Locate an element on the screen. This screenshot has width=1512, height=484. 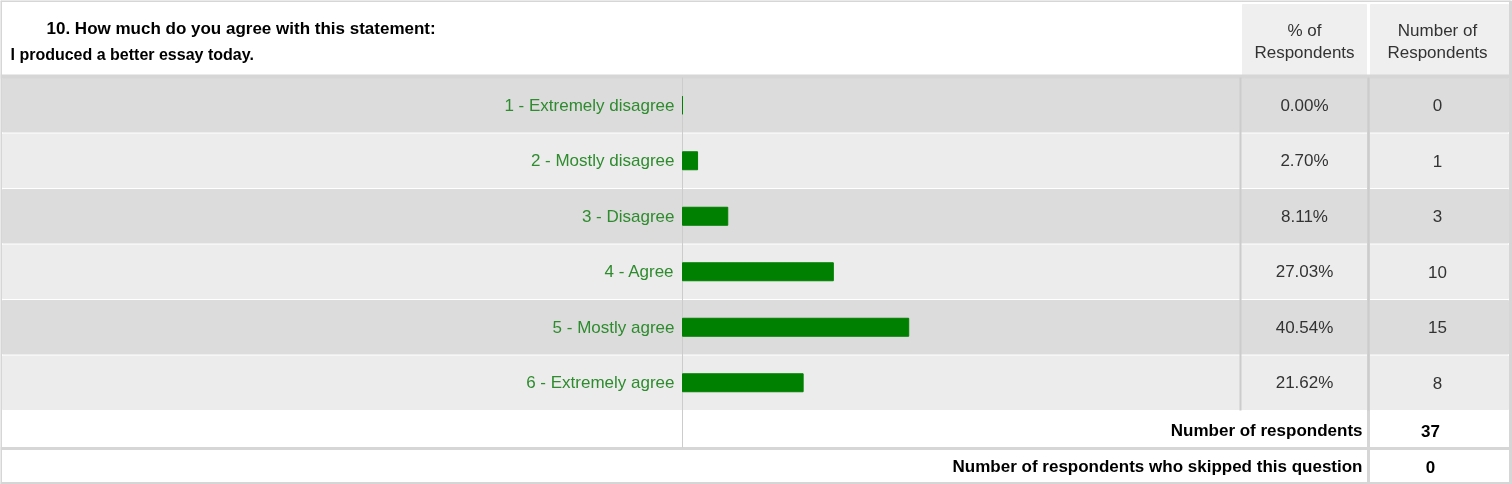
y-tick-label: 3 - Disagree is located at coordinates (628, 216).